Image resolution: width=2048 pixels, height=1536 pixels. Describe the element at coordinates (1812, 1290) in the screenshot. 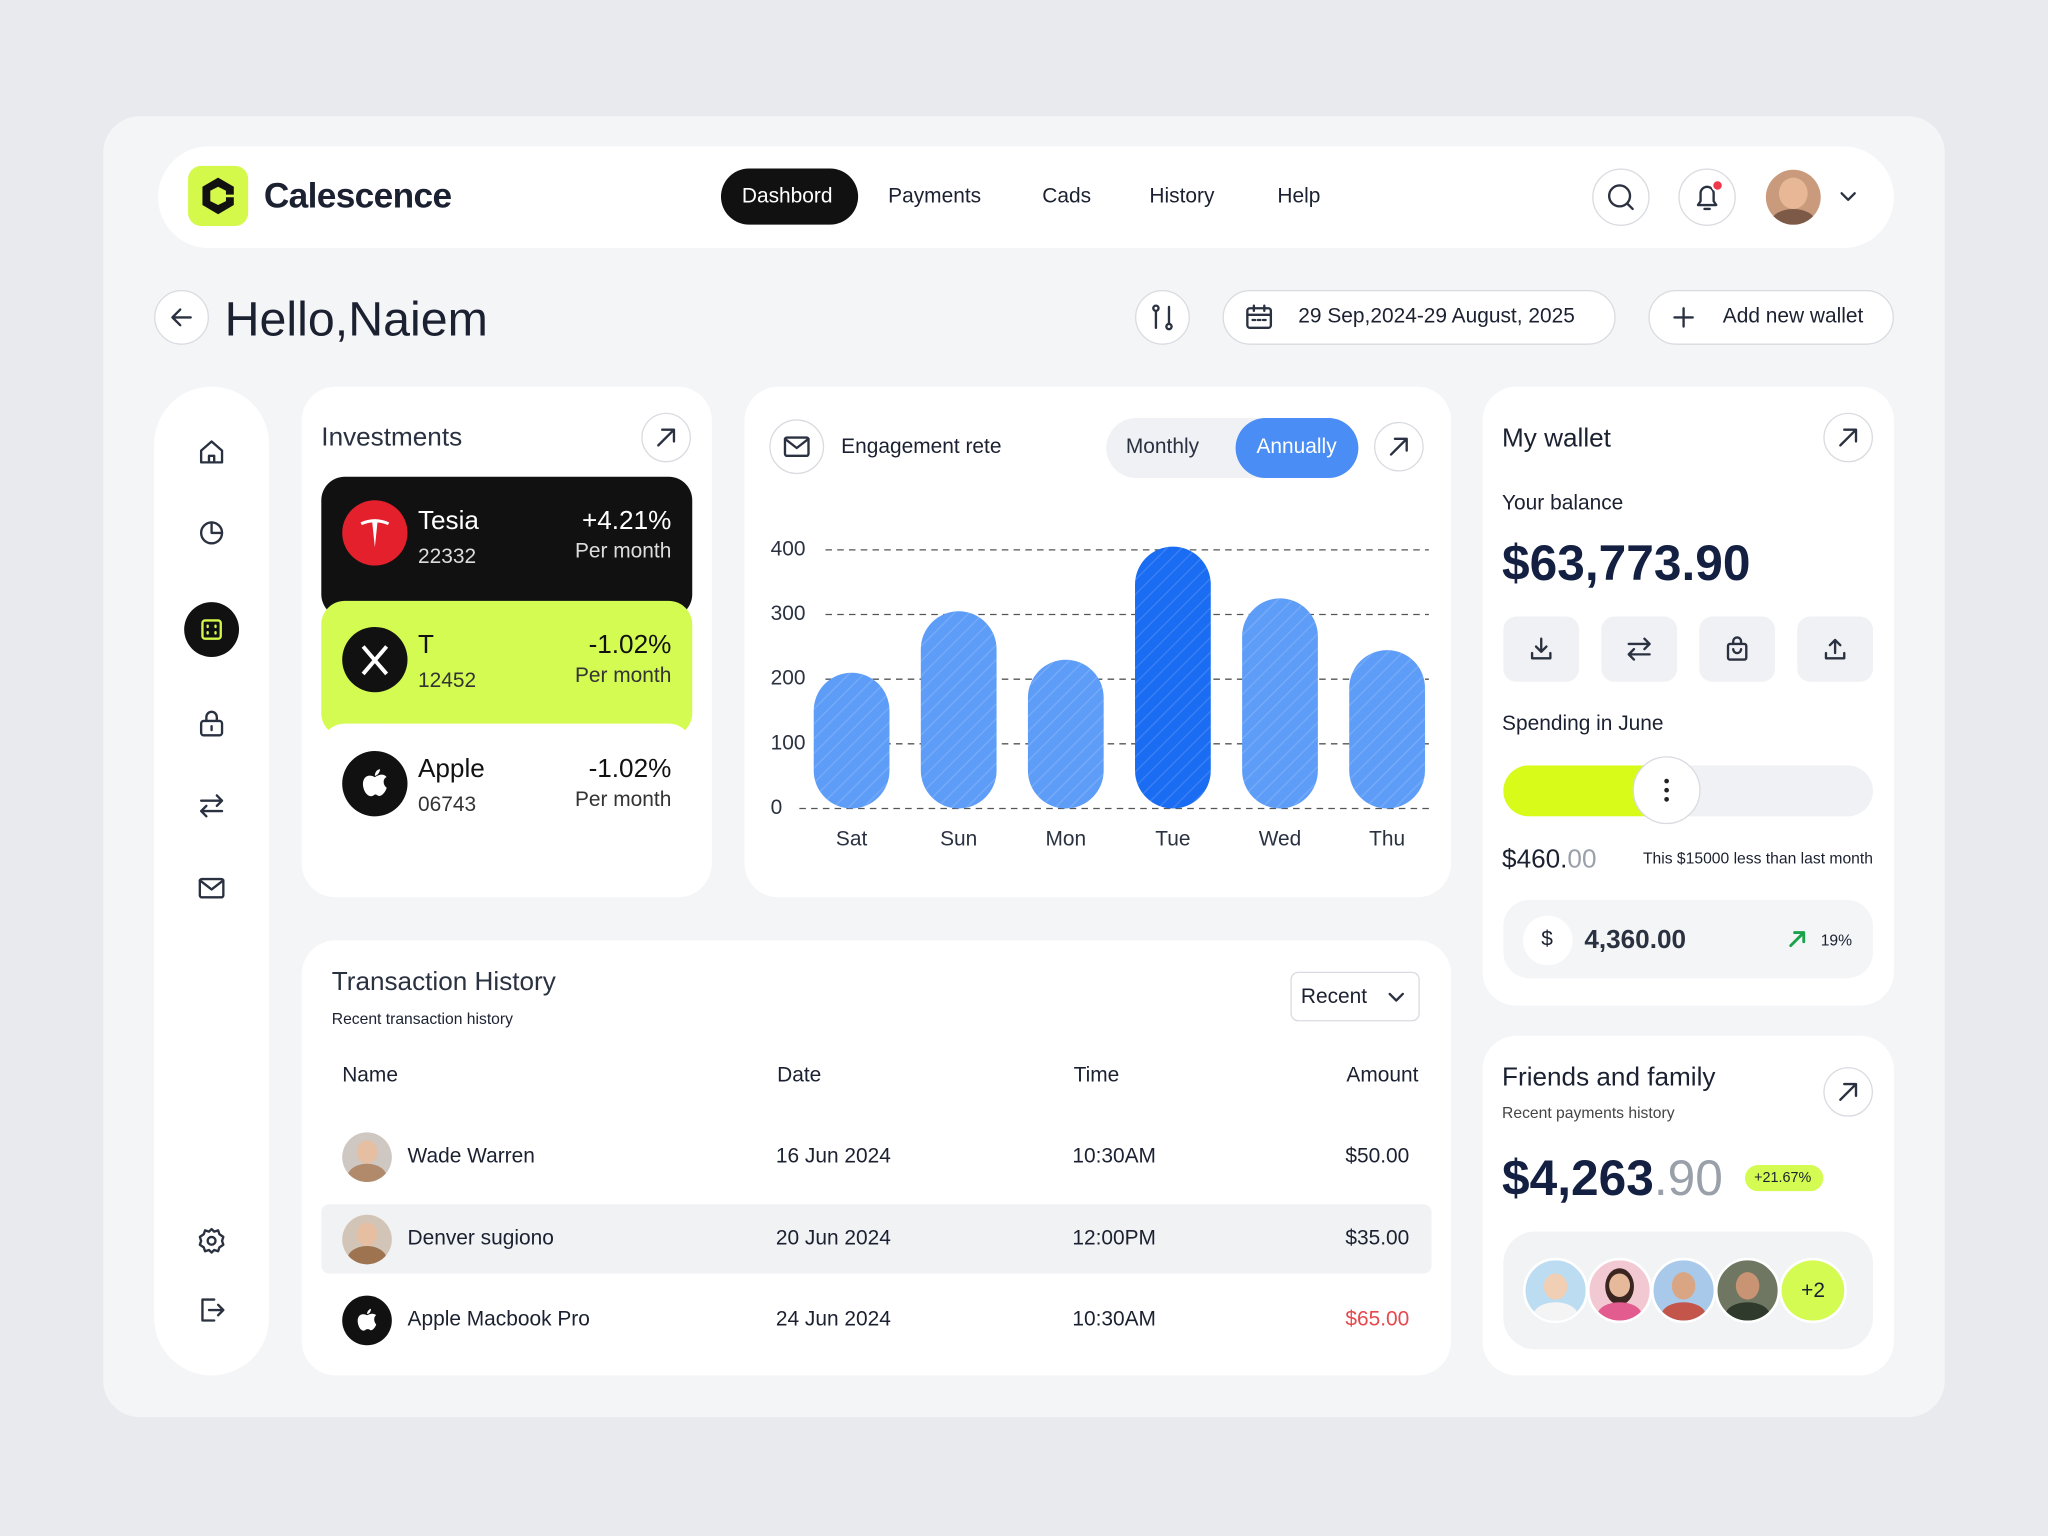

I see `more-friends` at that location.